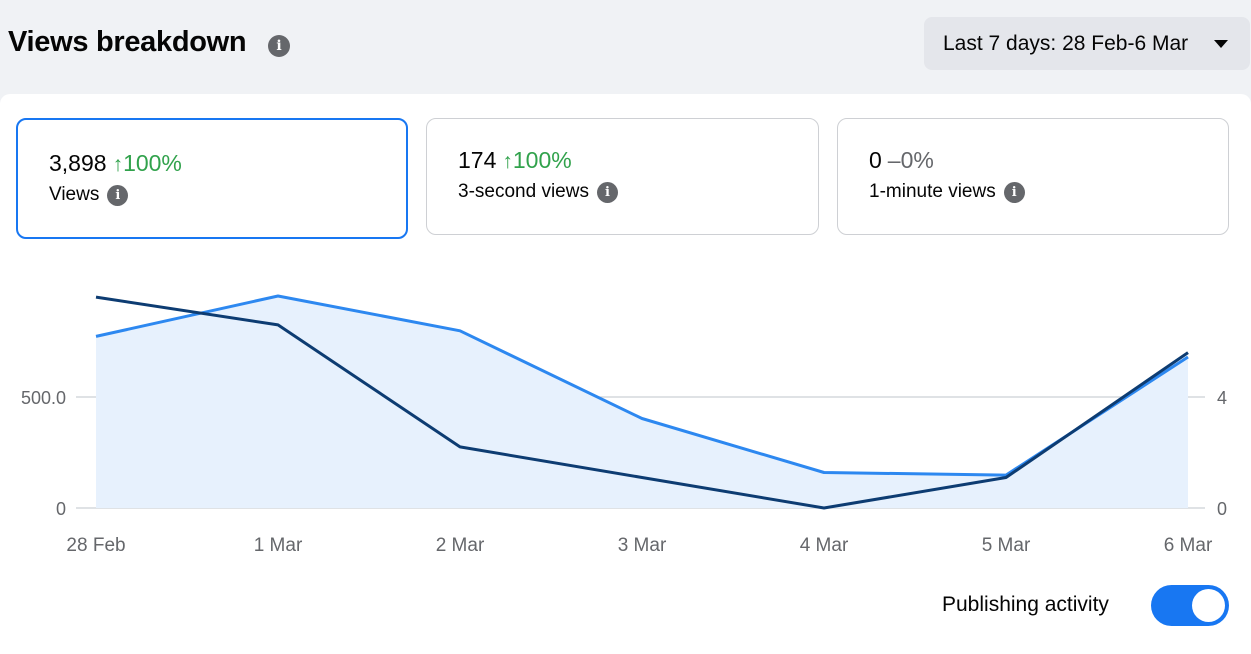 This screenshot has width=1251, height=654. I want to click on metric-card-3-second-views: 174 ↑100% 3-second views i, so click(622, 176).